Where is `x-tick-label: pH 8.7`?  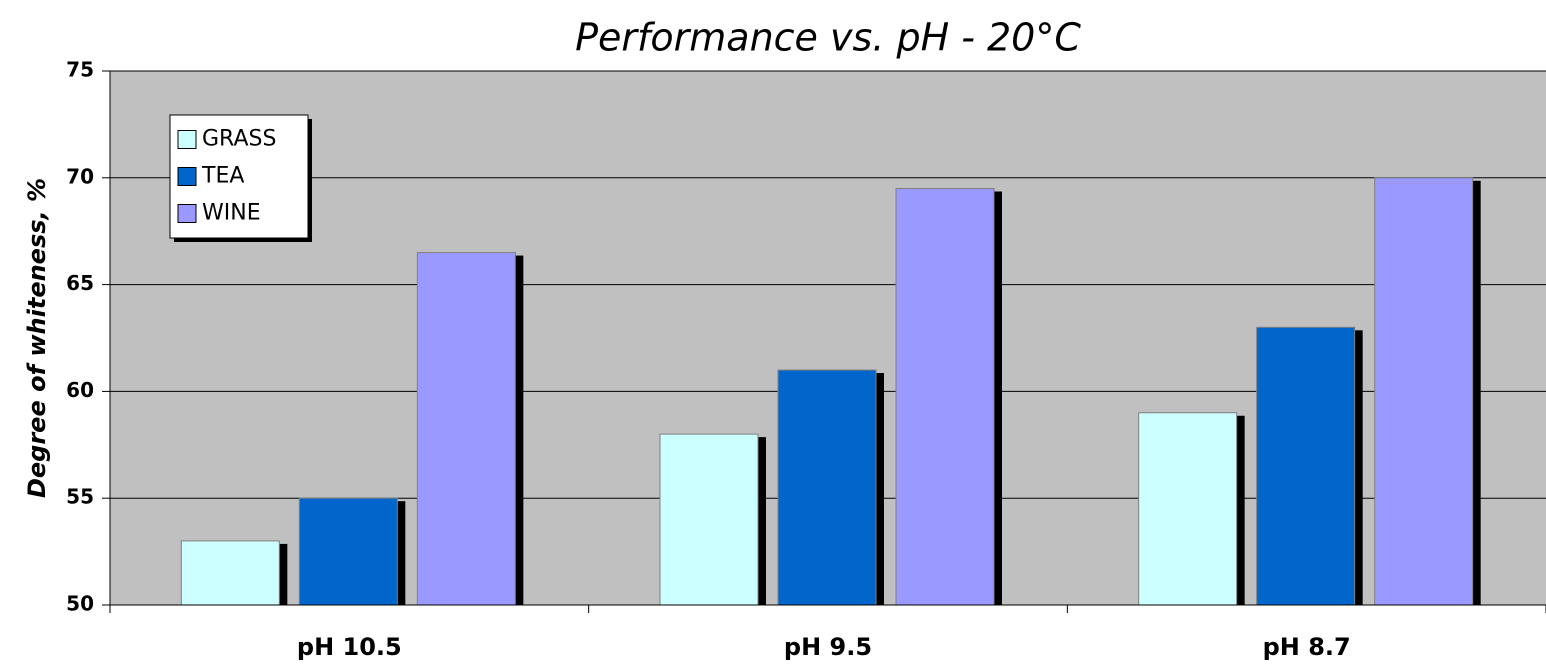
x-tick-label: pH 8.7 is located at coordinates (1307, 647).